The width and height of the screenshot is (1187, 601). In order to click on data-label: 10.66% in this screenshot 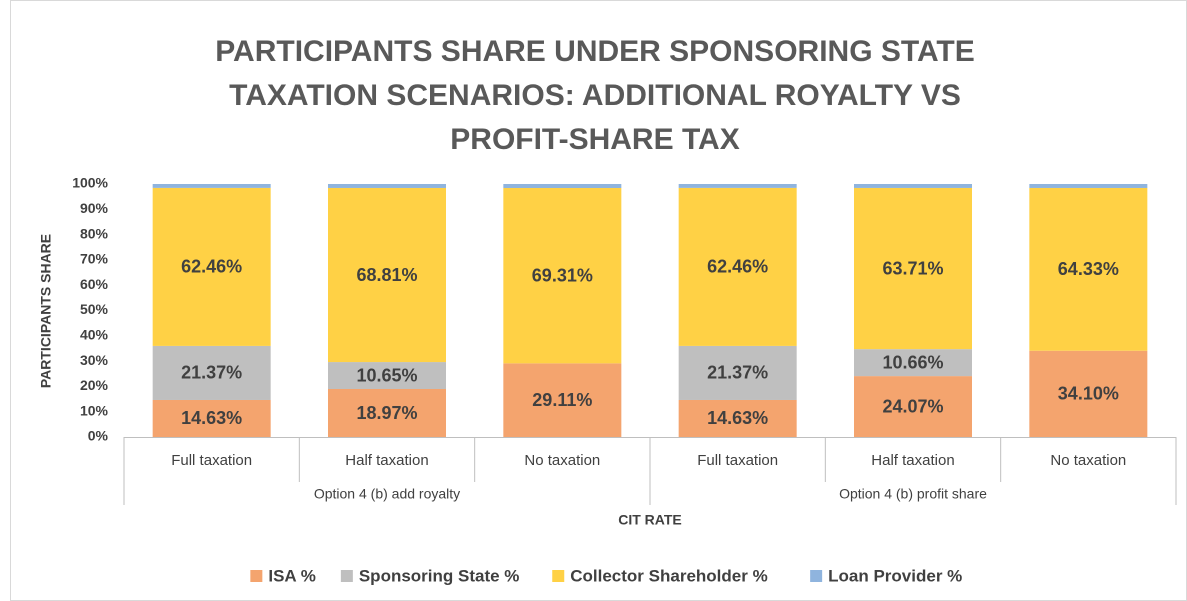, I will do `click(912, 362)`.